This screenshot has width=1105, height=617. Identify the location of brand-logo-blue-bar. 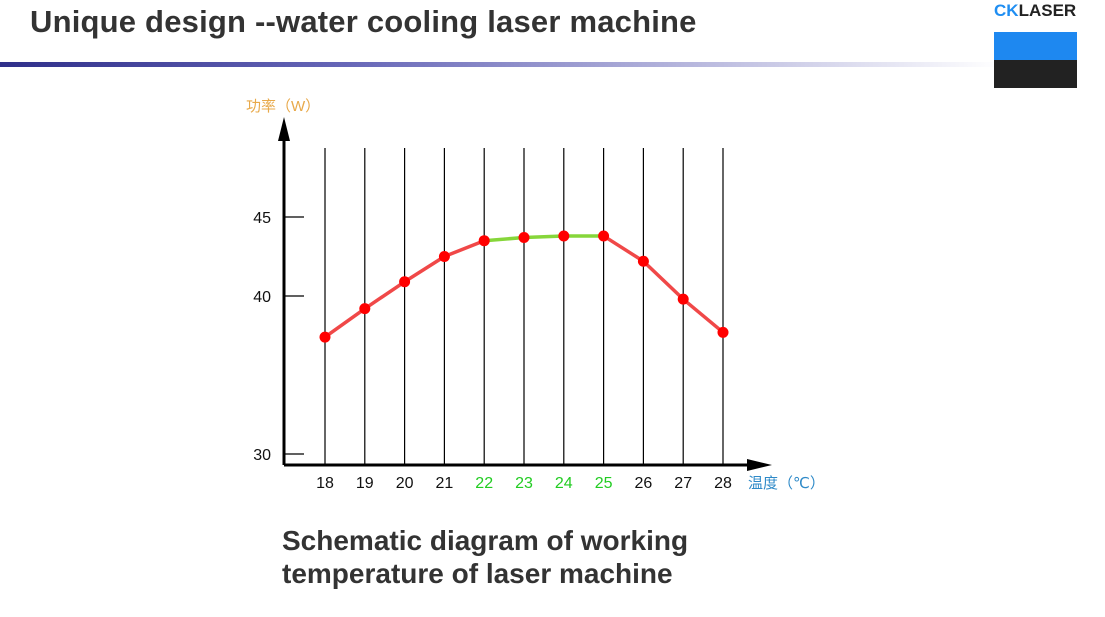
(1035, 46).